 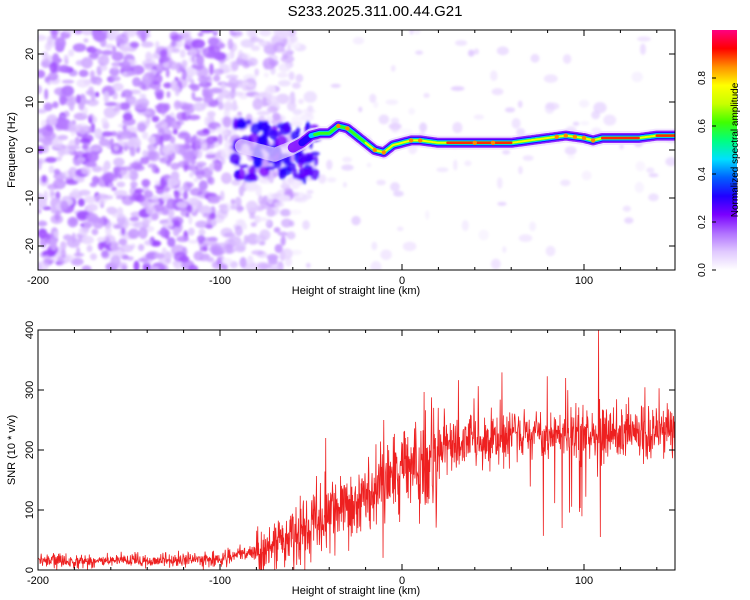 What do you see at coordinates (702, 270) in the screenshot?
I see `colorbar-tick-label: 0.0` at bounding box center [702, 270].